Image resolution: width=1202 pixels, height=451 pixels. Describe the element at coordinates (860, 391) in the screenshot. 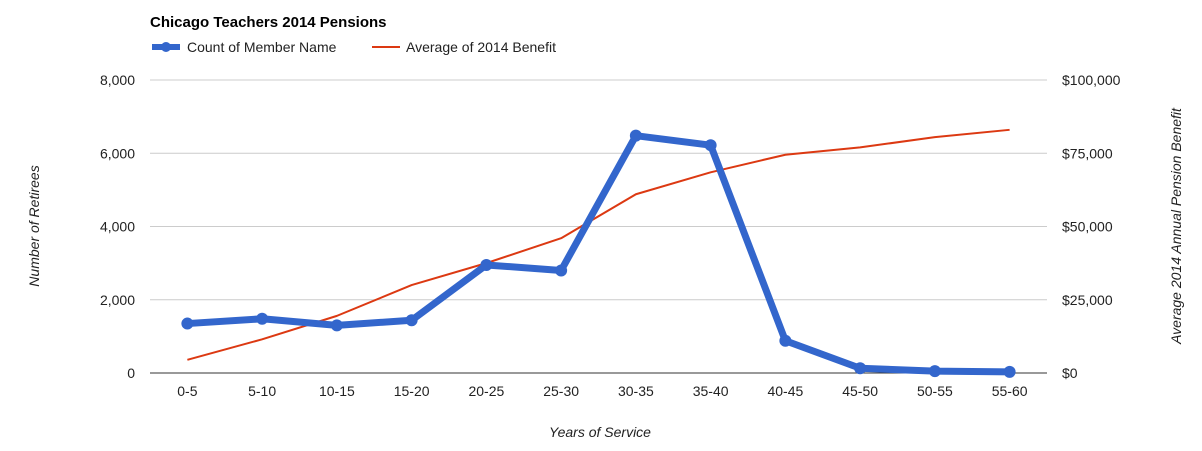

I see `x-tick-label: 45-50` at that location.